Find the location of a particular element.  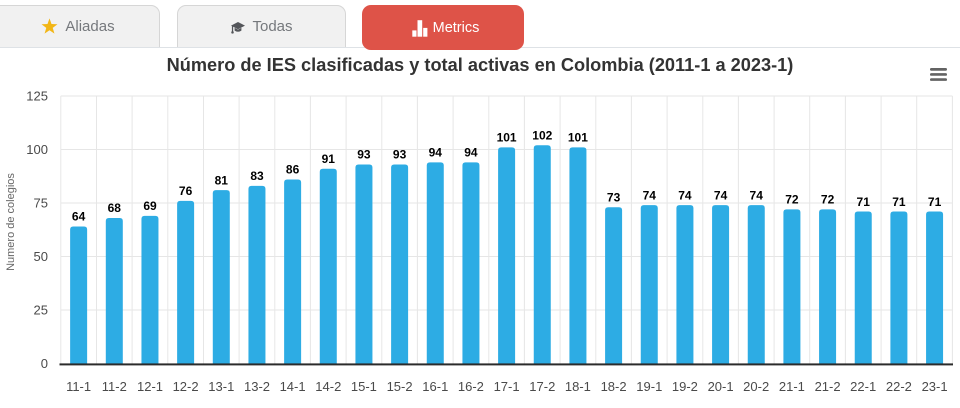

svg-text: 73 is located at coordinates (614, 198).